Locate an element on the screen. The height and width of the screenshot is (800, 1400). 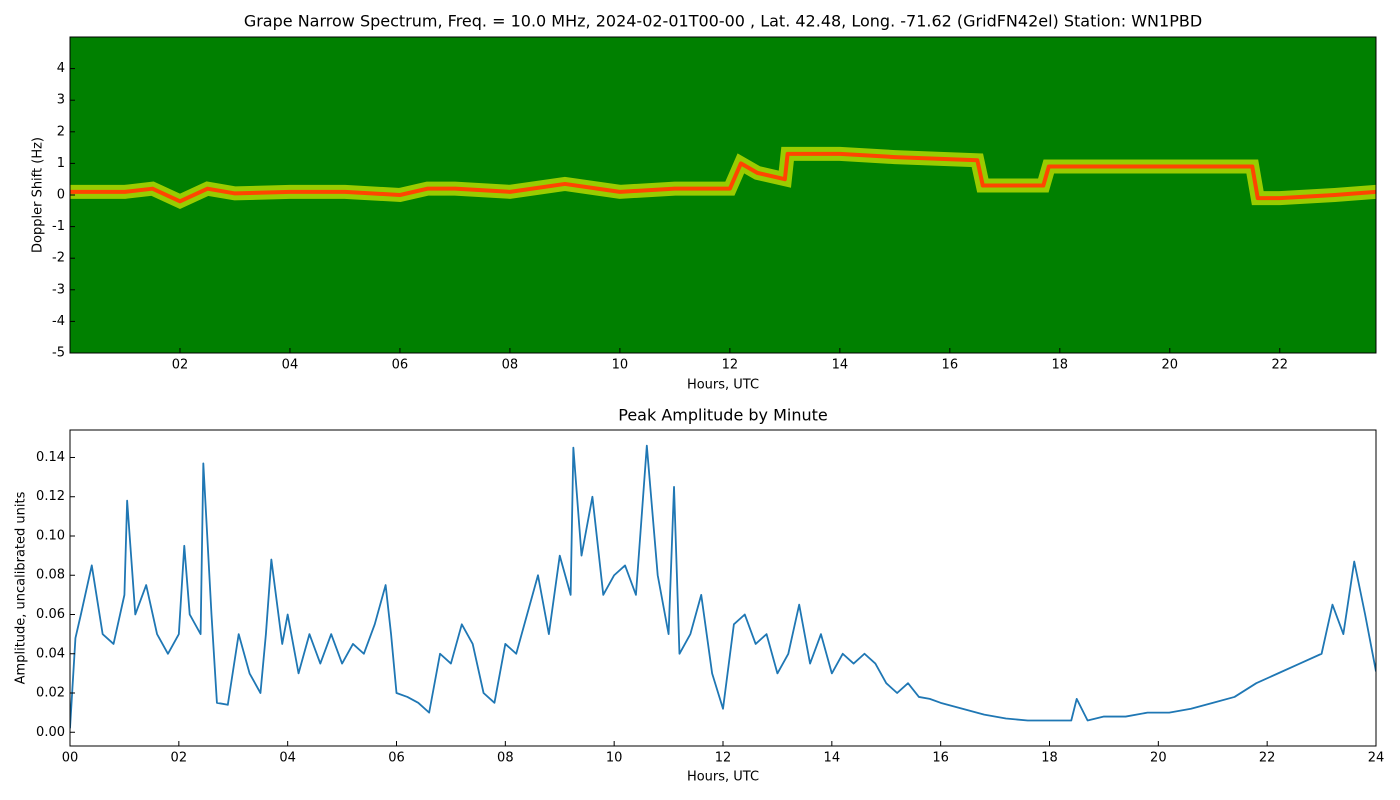
x-tick-label: 00 is located at coordinates (70, 758).